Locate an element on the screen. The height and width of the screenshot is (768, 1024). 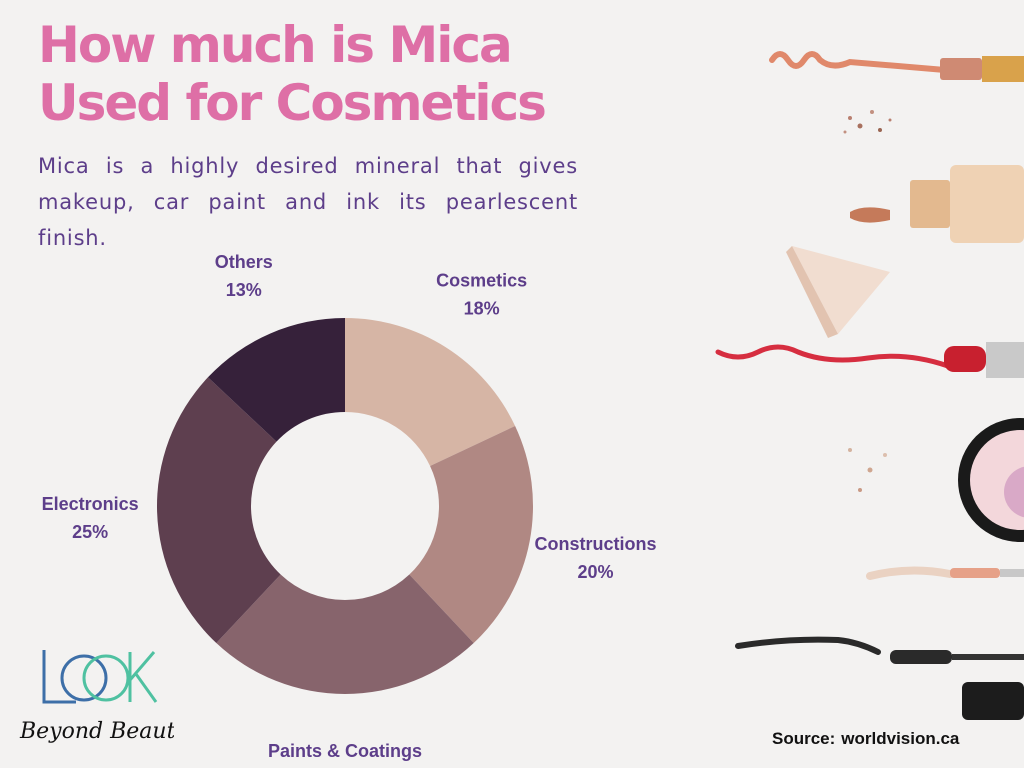
look-beyond-beauty-logo: Beyond Beauty is located at coordinates (96, 697).